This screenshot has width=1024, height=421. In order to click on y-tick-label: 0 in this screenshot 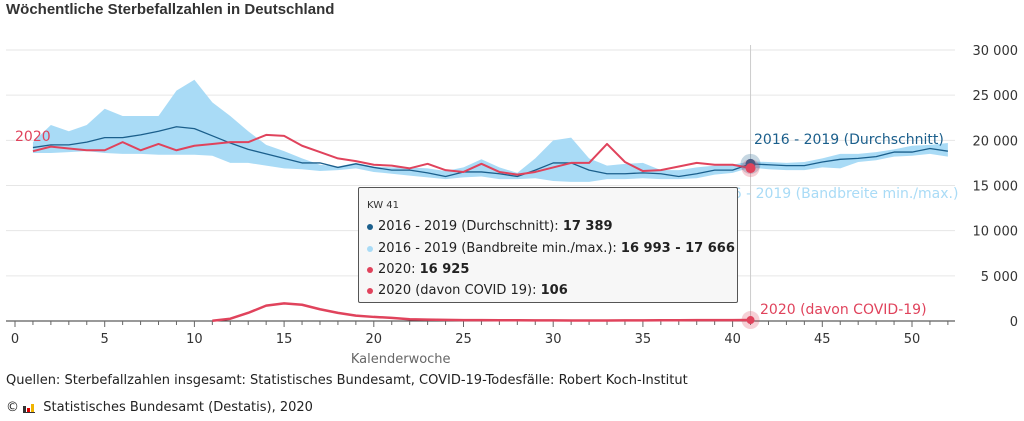, I will do `click(1014, 322)`.